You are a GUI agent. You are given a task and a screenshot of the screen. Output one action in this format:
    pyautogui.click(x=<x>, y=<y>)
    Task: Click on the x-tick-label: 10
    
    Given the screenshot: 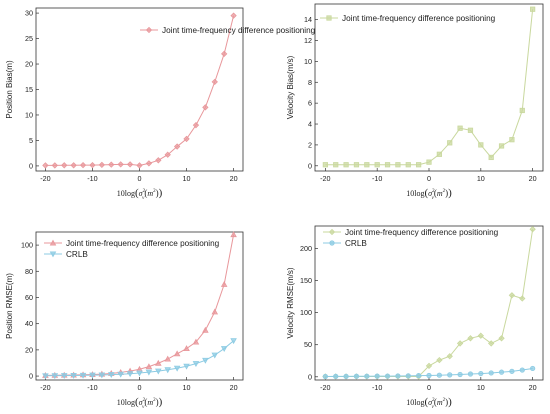 What is the action you would take?
    pyautogui.click(x=481, y=387)
    